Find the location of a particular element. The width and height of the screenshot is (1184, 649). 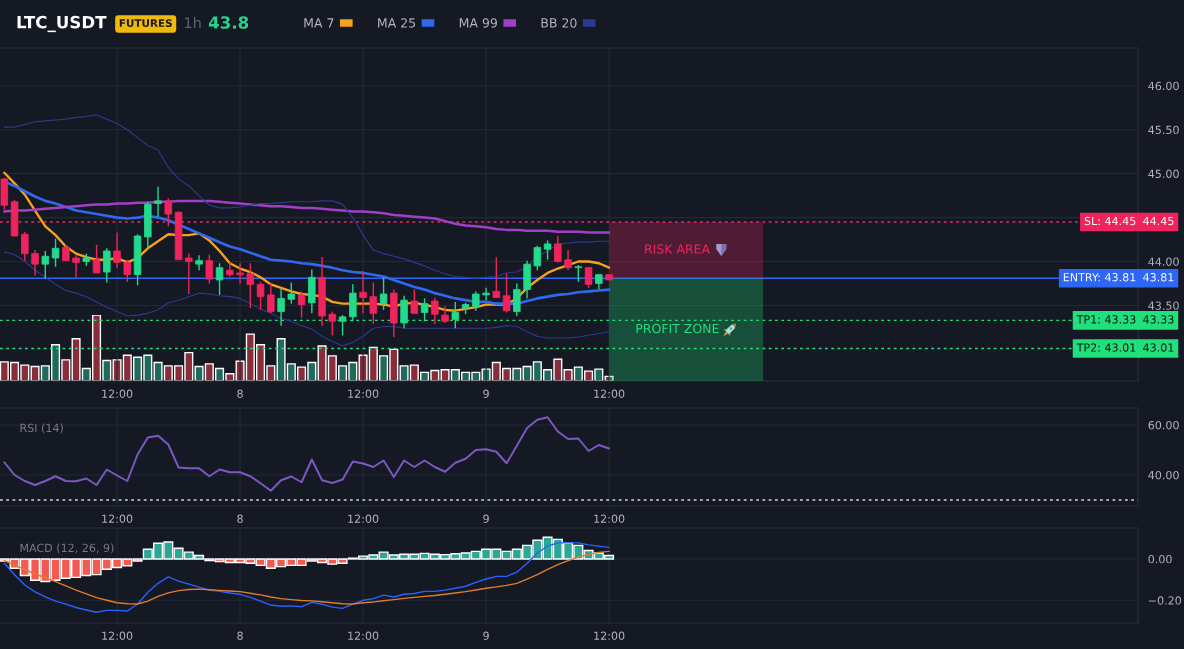

legend-label: MA 25 is located at coordinates (397, 23).